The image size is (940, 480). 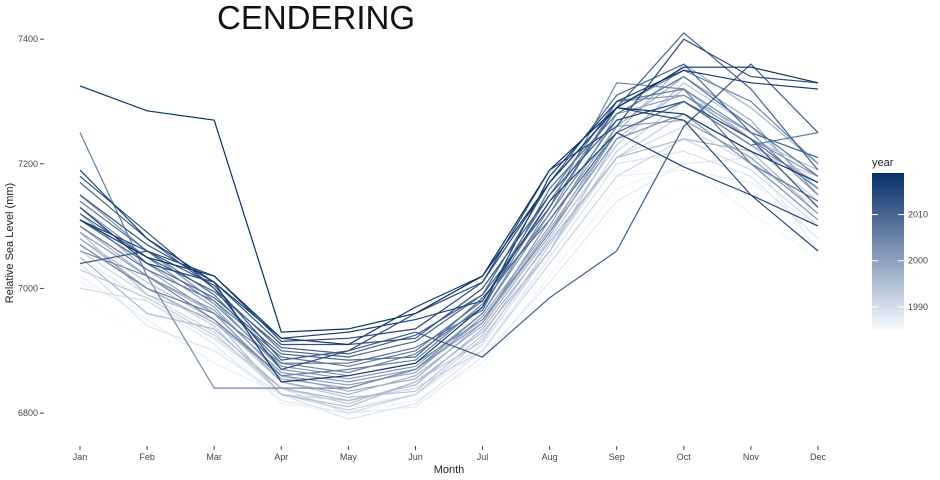 I want to click on y-axis-title: Relative Sea Level (mm), so click(x=10, y=243).